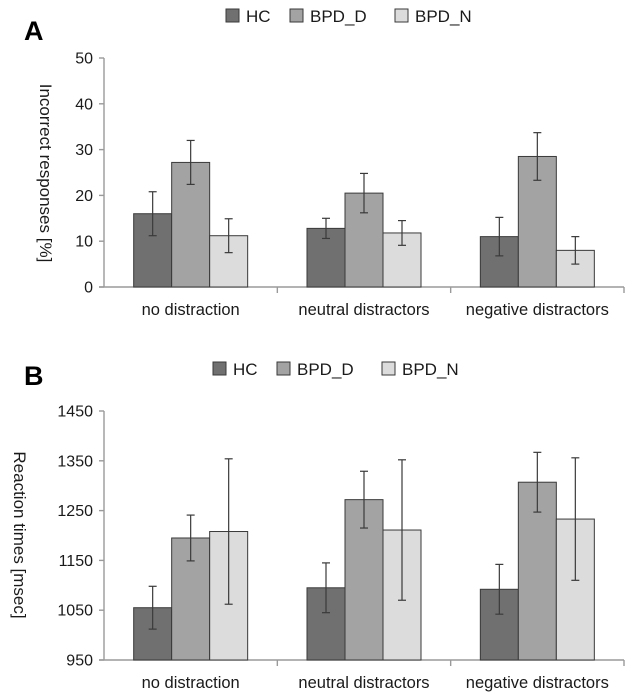 The image size is (629, 693). I want to click on panel-a-legend-label-hc: HC, so click(258, 16).